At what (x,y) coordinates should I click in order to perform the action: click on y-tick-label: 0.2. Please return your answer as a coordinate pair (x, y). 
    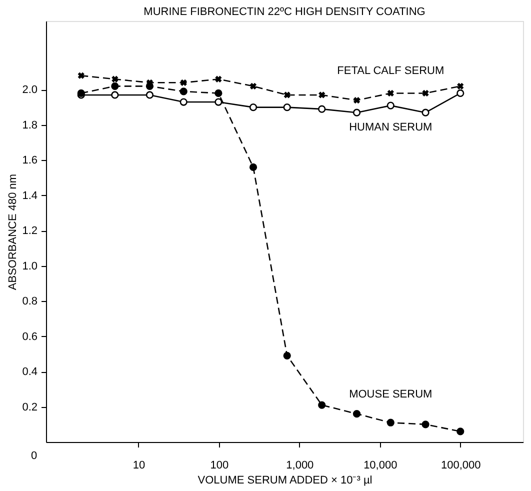
    Looking at the image, I should click on (30, 407).